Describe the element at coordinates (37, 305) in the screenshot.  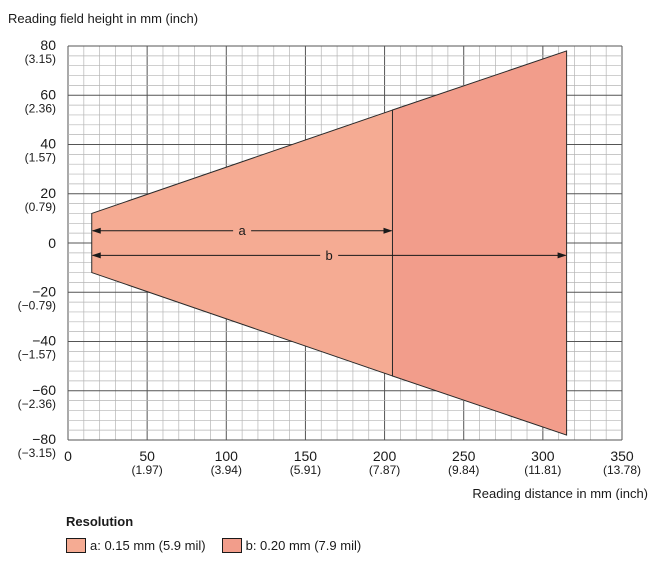
I see `y-tick-label-inch: (−0.79)` at that location.